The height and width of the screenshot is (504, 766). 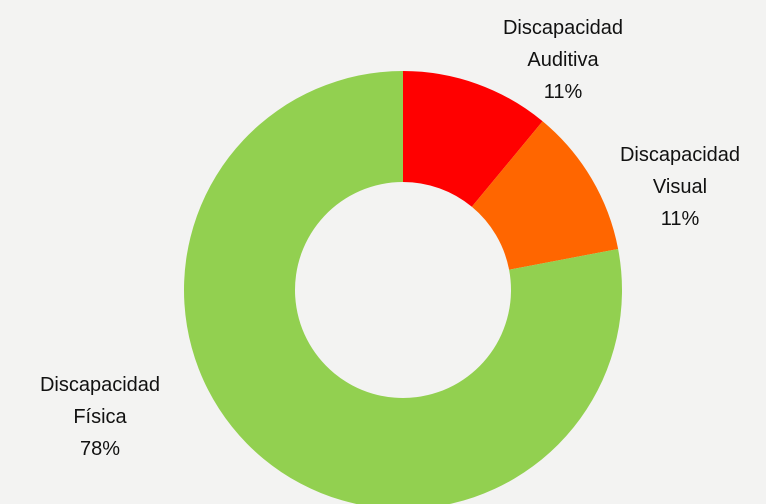 I want to click on slice-label: Discapacidad Auditiva 11%, so click(x=563, y=60).